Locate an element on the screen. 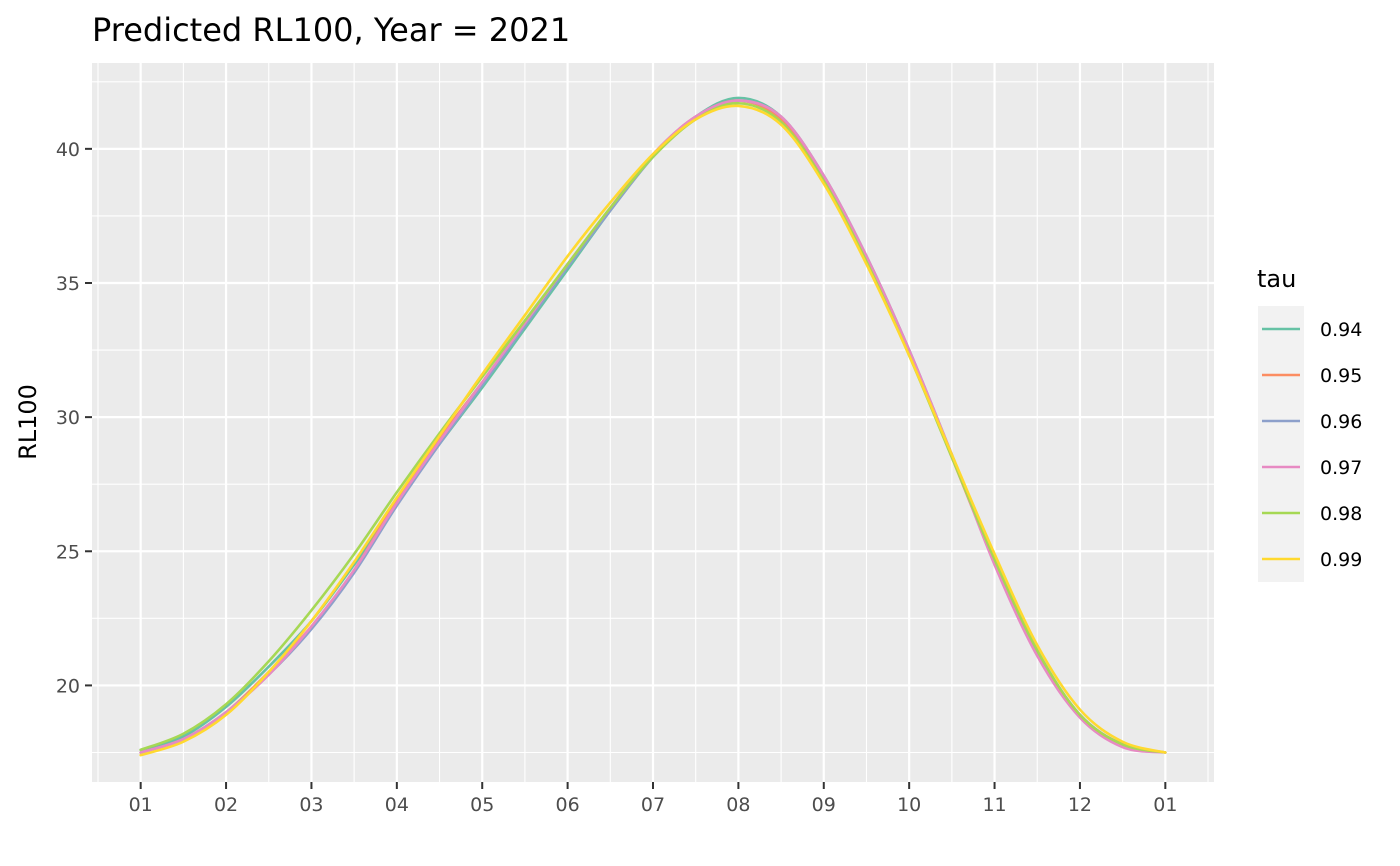 The image size is (1400, 866). y-axis: 20 25 30 35 40 is located at coordinates (74, 418).